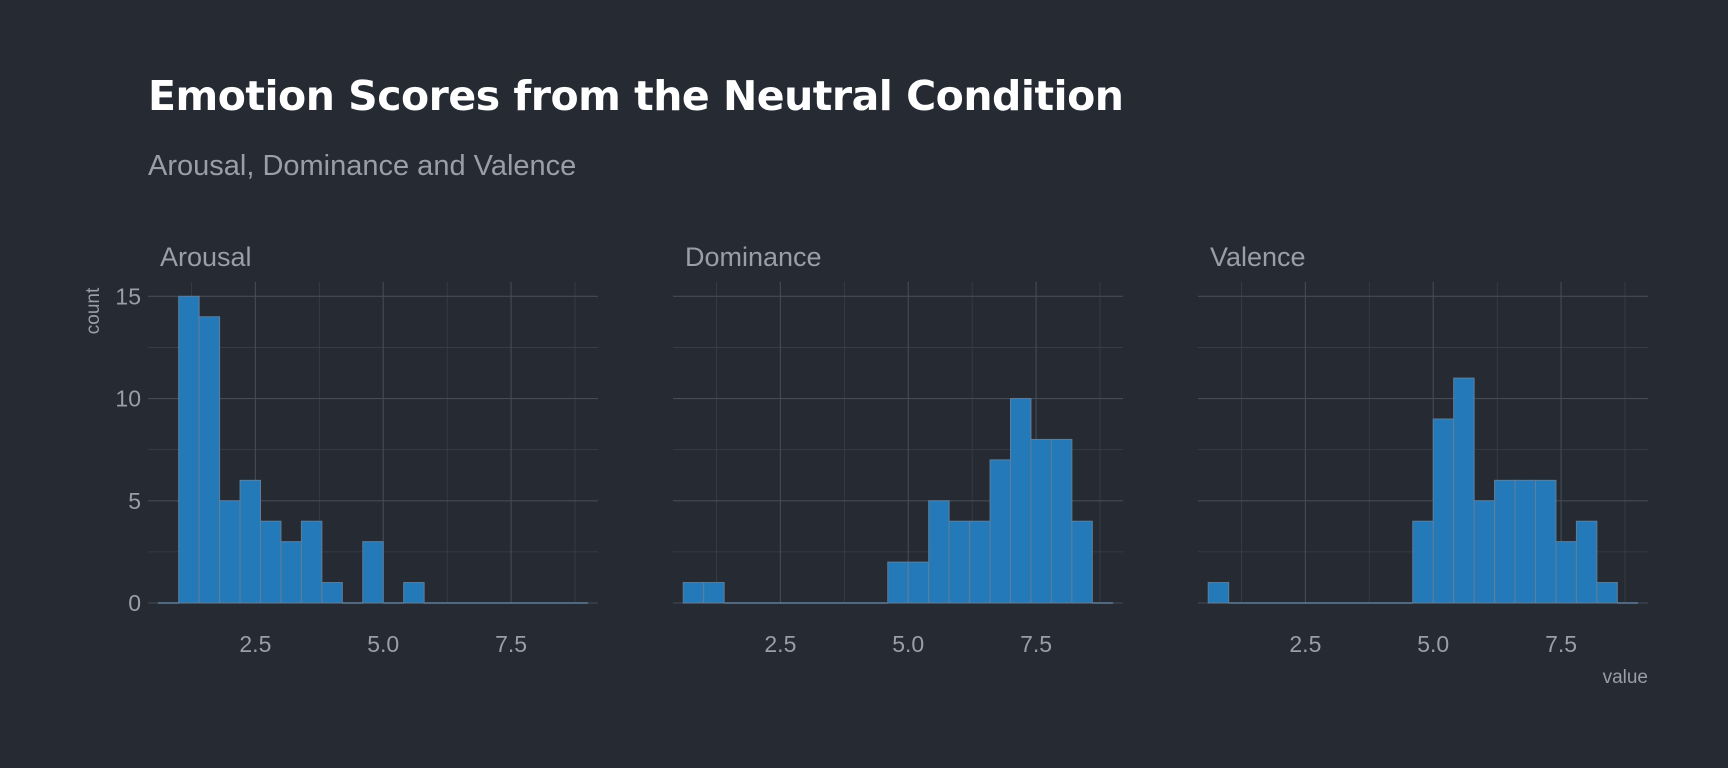  I want to click on facet-label-dominance: Dominance, so click(753, 257).